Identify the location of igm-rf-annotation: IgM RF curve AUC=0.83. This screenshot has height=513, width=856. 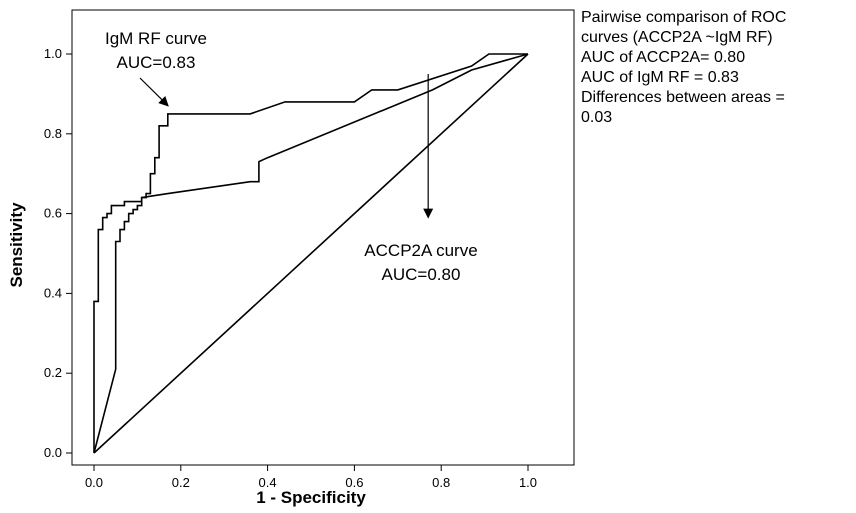
(156, 50).